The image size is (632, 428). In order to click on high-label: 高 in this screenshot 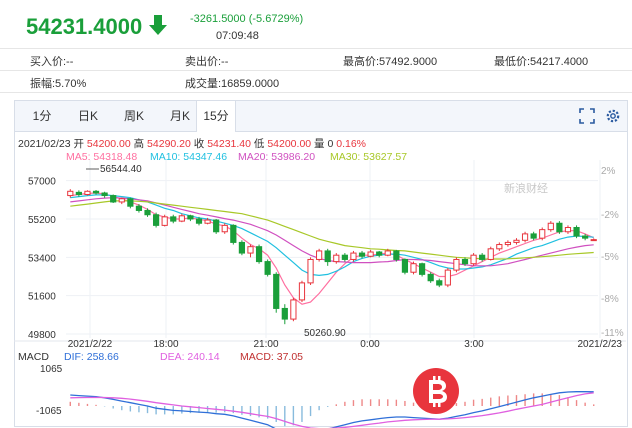, I will do `click(139, 144)`.